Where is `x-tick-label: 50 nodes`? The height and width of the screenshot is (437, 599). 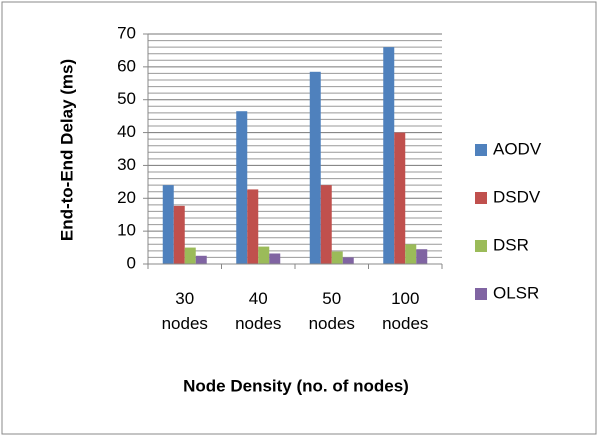 x-tick-label: 50 nodes is located at coordinates (331, 311).